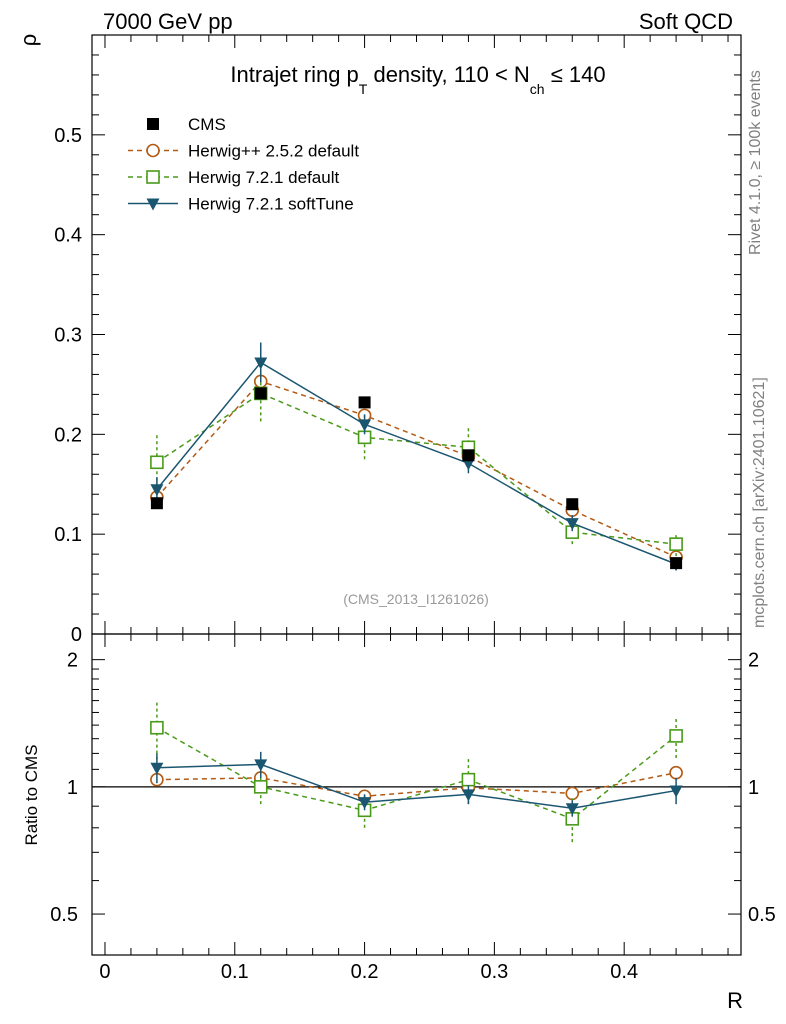  What do you see at coordinates (753, 788) in the screenshot?
I see `ratio-tick-label-right: 1` at bounding box center [753, 788].